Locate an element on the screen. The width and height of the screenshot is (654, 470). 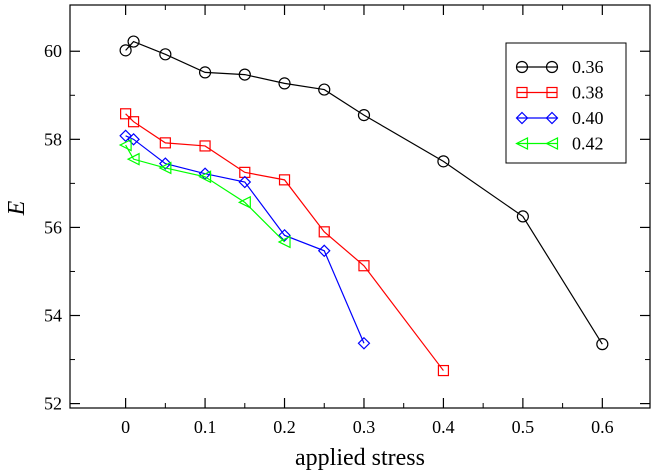
legend-entry: 0.36 is located at coordinates (559, 67).